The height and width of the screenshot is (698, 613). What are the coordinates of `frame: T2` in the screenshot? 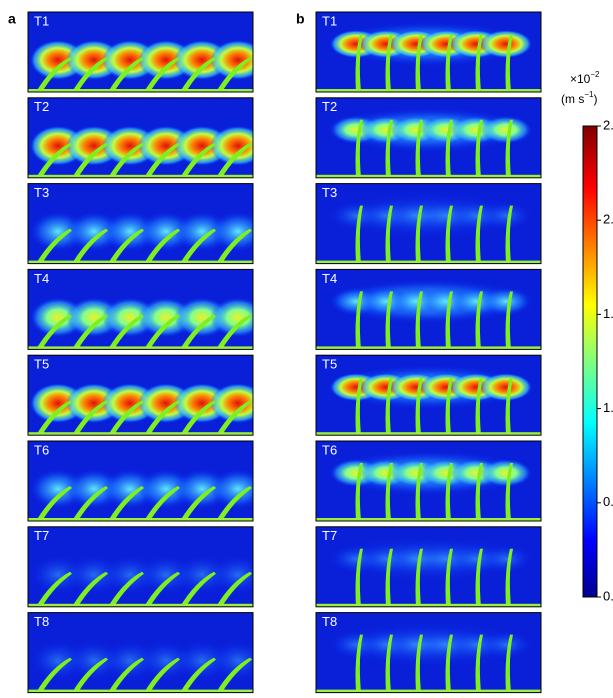 It's located at (428, 138).